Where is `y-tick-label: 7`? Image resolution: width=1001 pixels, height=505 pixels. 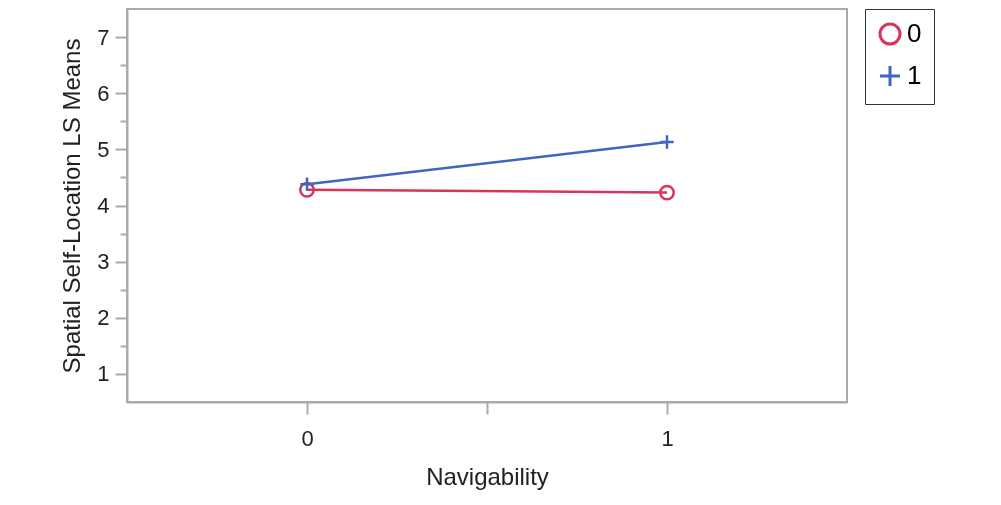 y-tick-label: 7 is located at coordinates (103, 37).